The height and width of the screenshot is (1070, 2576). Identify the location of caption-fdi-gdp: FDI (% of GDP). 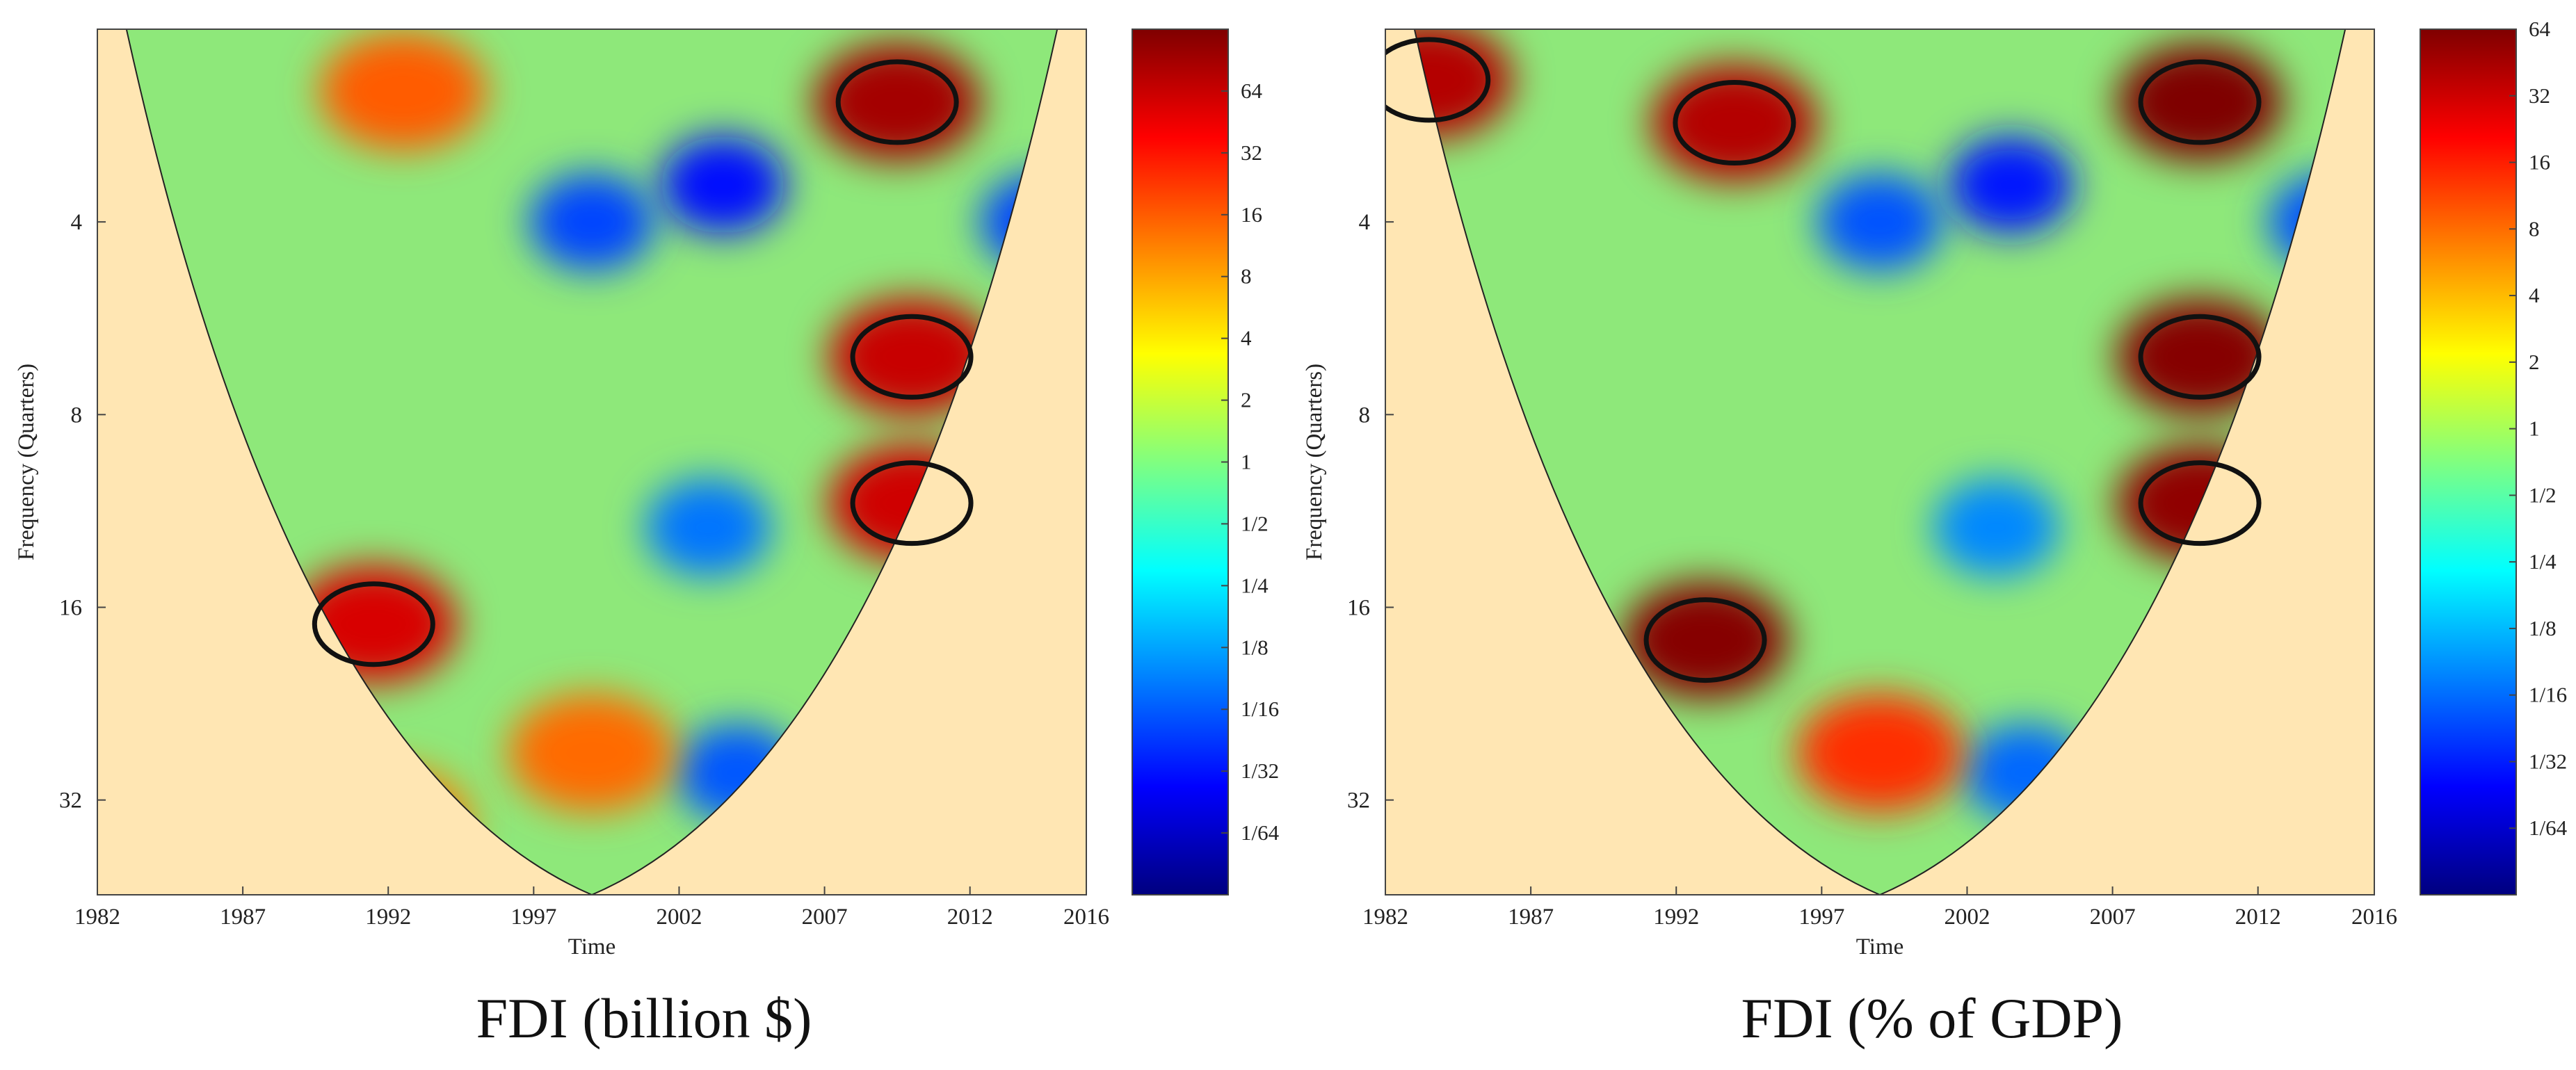
(1932, 1018).